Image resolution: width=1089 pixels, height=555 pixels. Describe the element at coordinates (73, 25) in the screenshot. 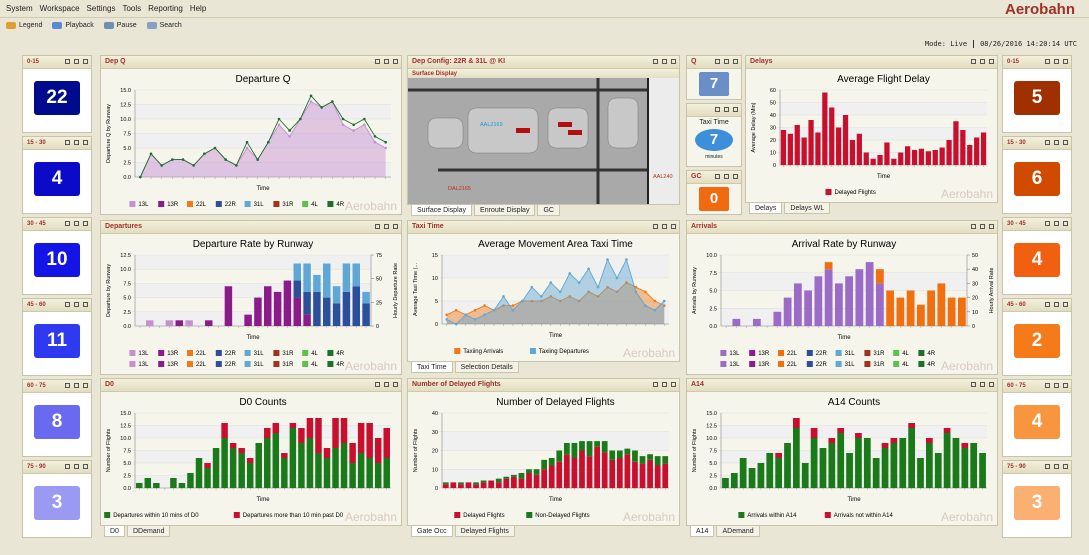

I see `toolbar-button: Playback` at that location.